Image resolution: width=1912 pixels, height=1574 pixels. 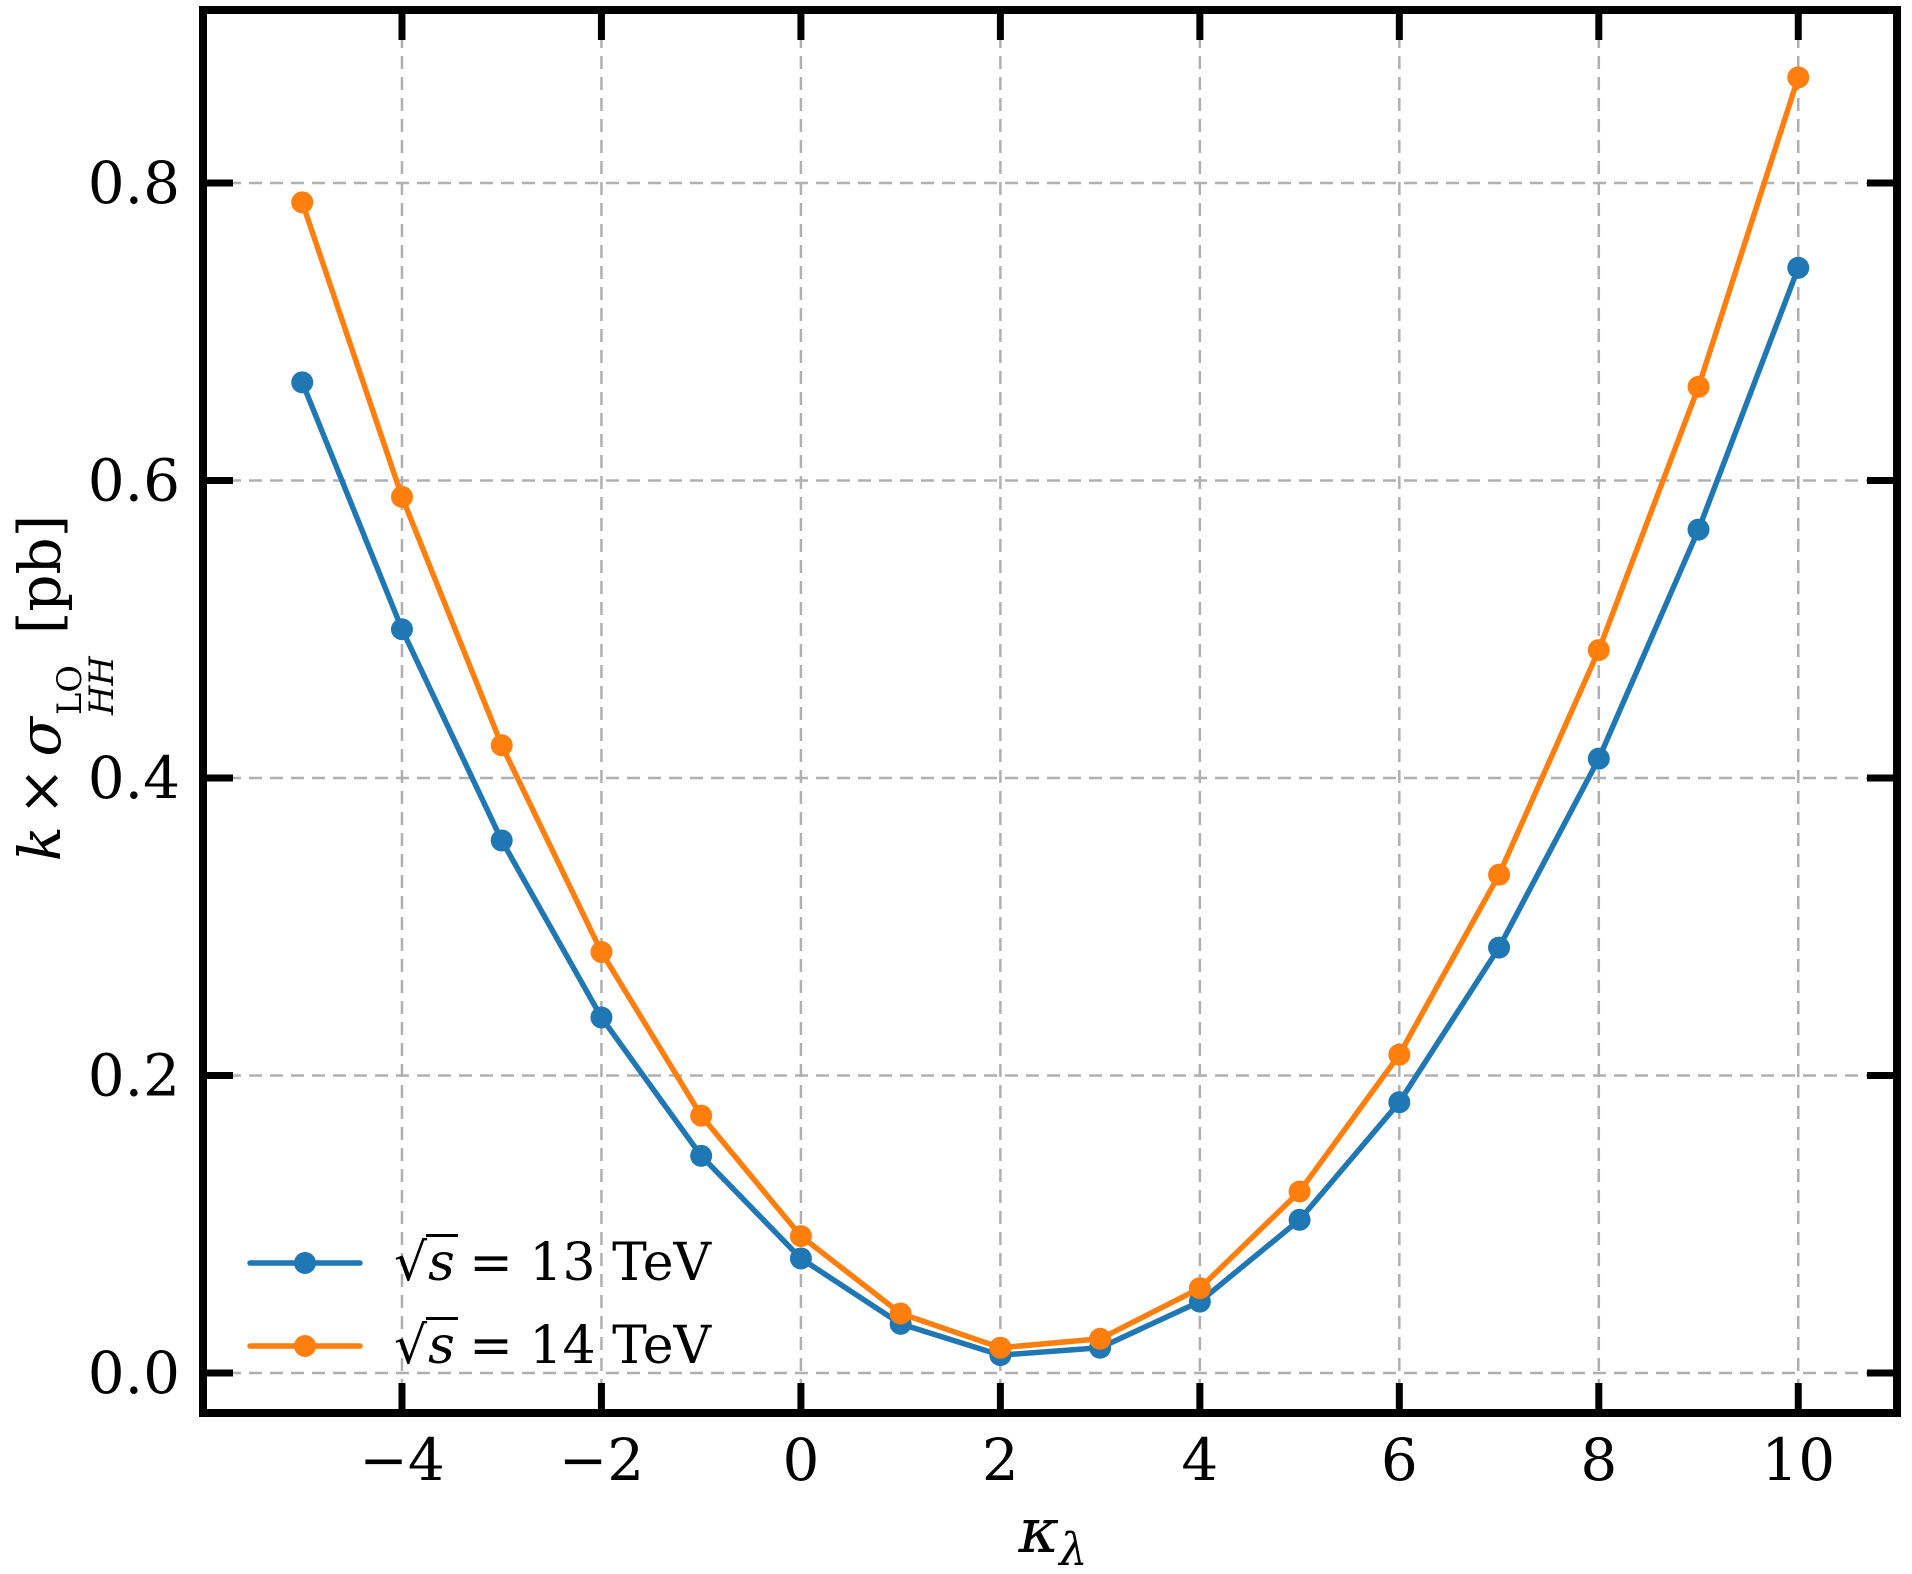 What do you see at coordinates (590, 1263) in the screenshot?
I see `legend-label-text: = 13 TeV` at bounding box center [590, 1263].